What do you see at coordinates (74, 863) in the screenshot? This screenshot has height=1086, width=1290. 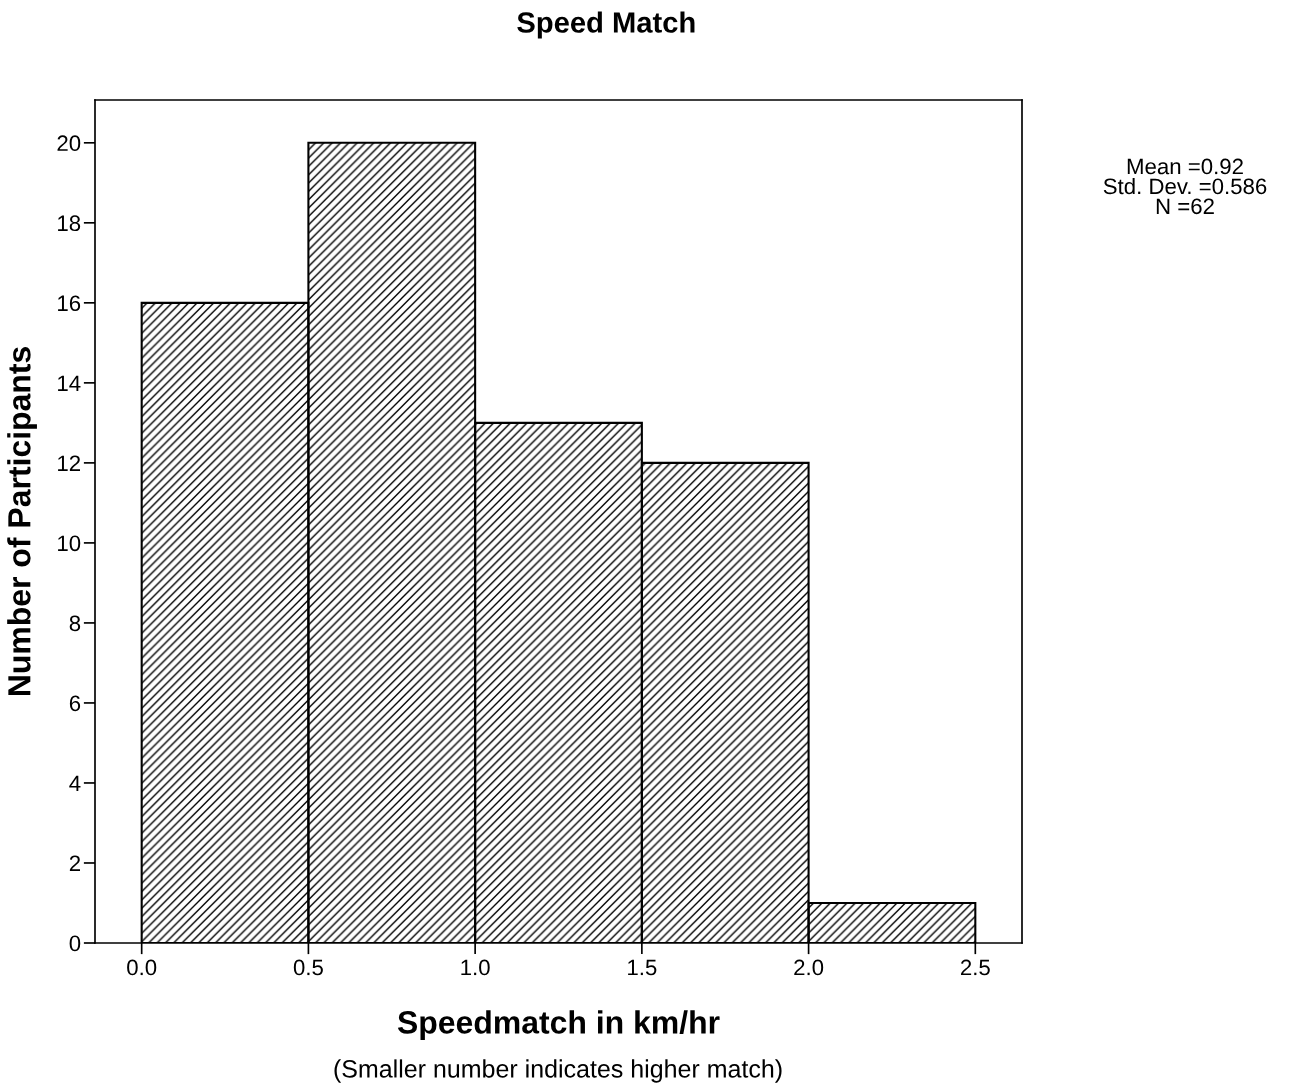 I see `y-tick-label: 2` at bounding box center [74, 863].